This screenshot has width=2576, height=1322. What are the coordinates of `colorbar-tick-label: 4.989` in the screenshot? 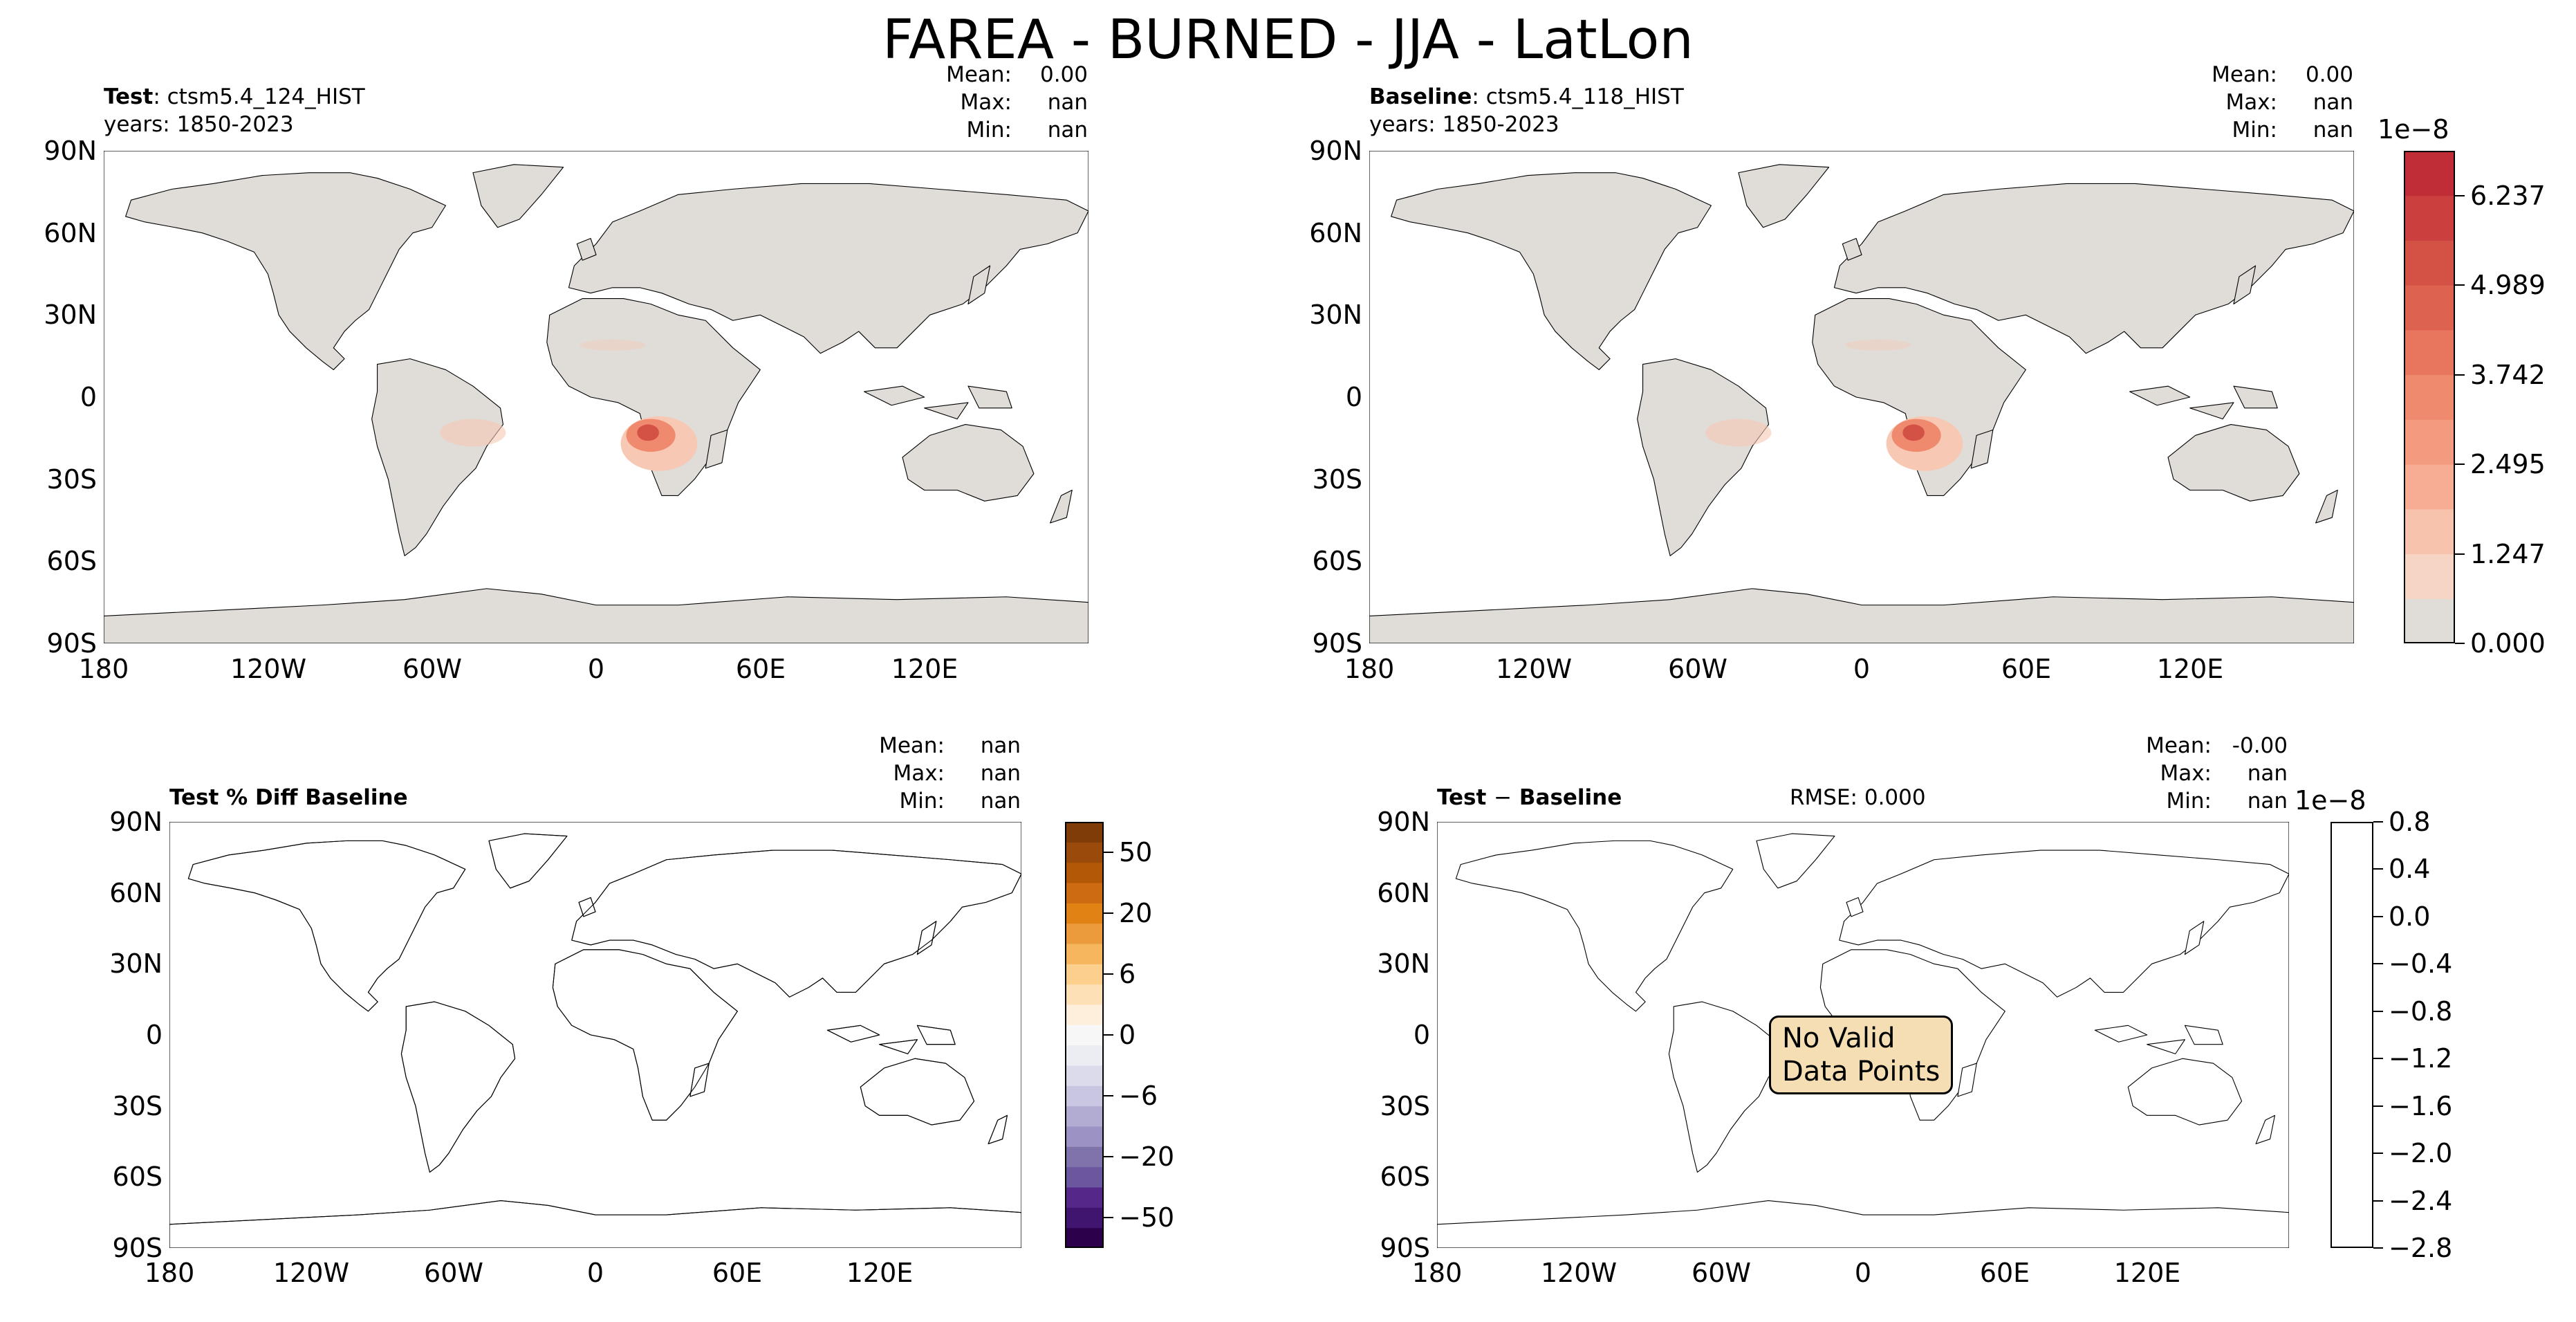 It's located at (2508, 285).